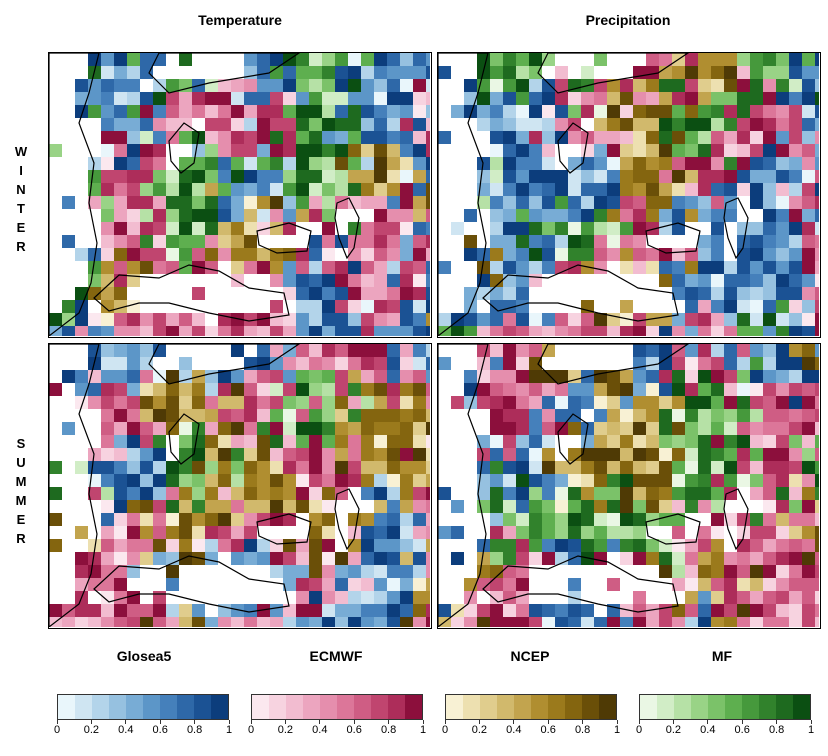  I want to click on legend-tick-mark, so click(548, 722).